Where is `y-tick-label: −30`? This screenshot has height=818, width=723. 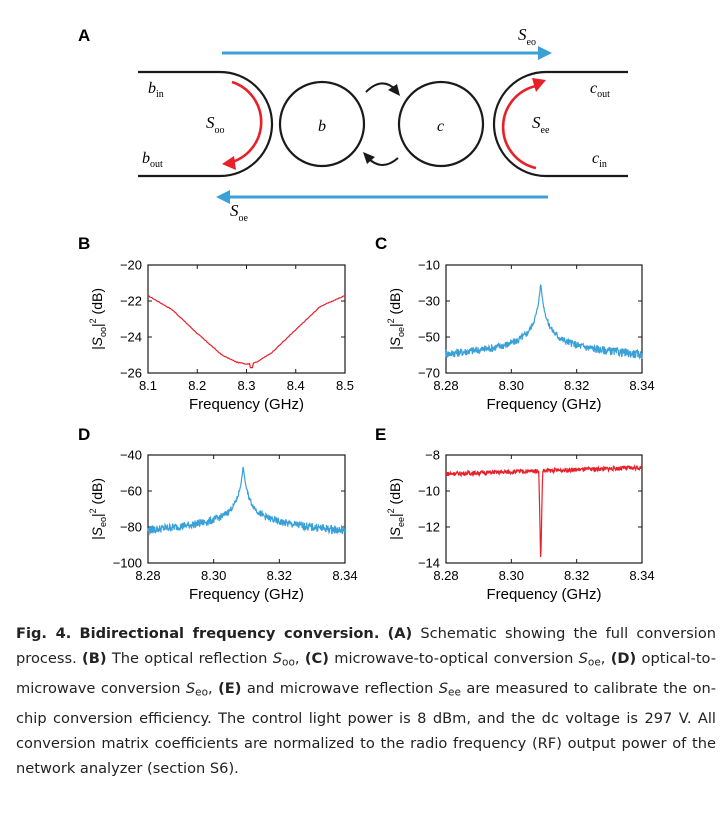 y-tick-label: −30 is located at coordinates (429, 301).